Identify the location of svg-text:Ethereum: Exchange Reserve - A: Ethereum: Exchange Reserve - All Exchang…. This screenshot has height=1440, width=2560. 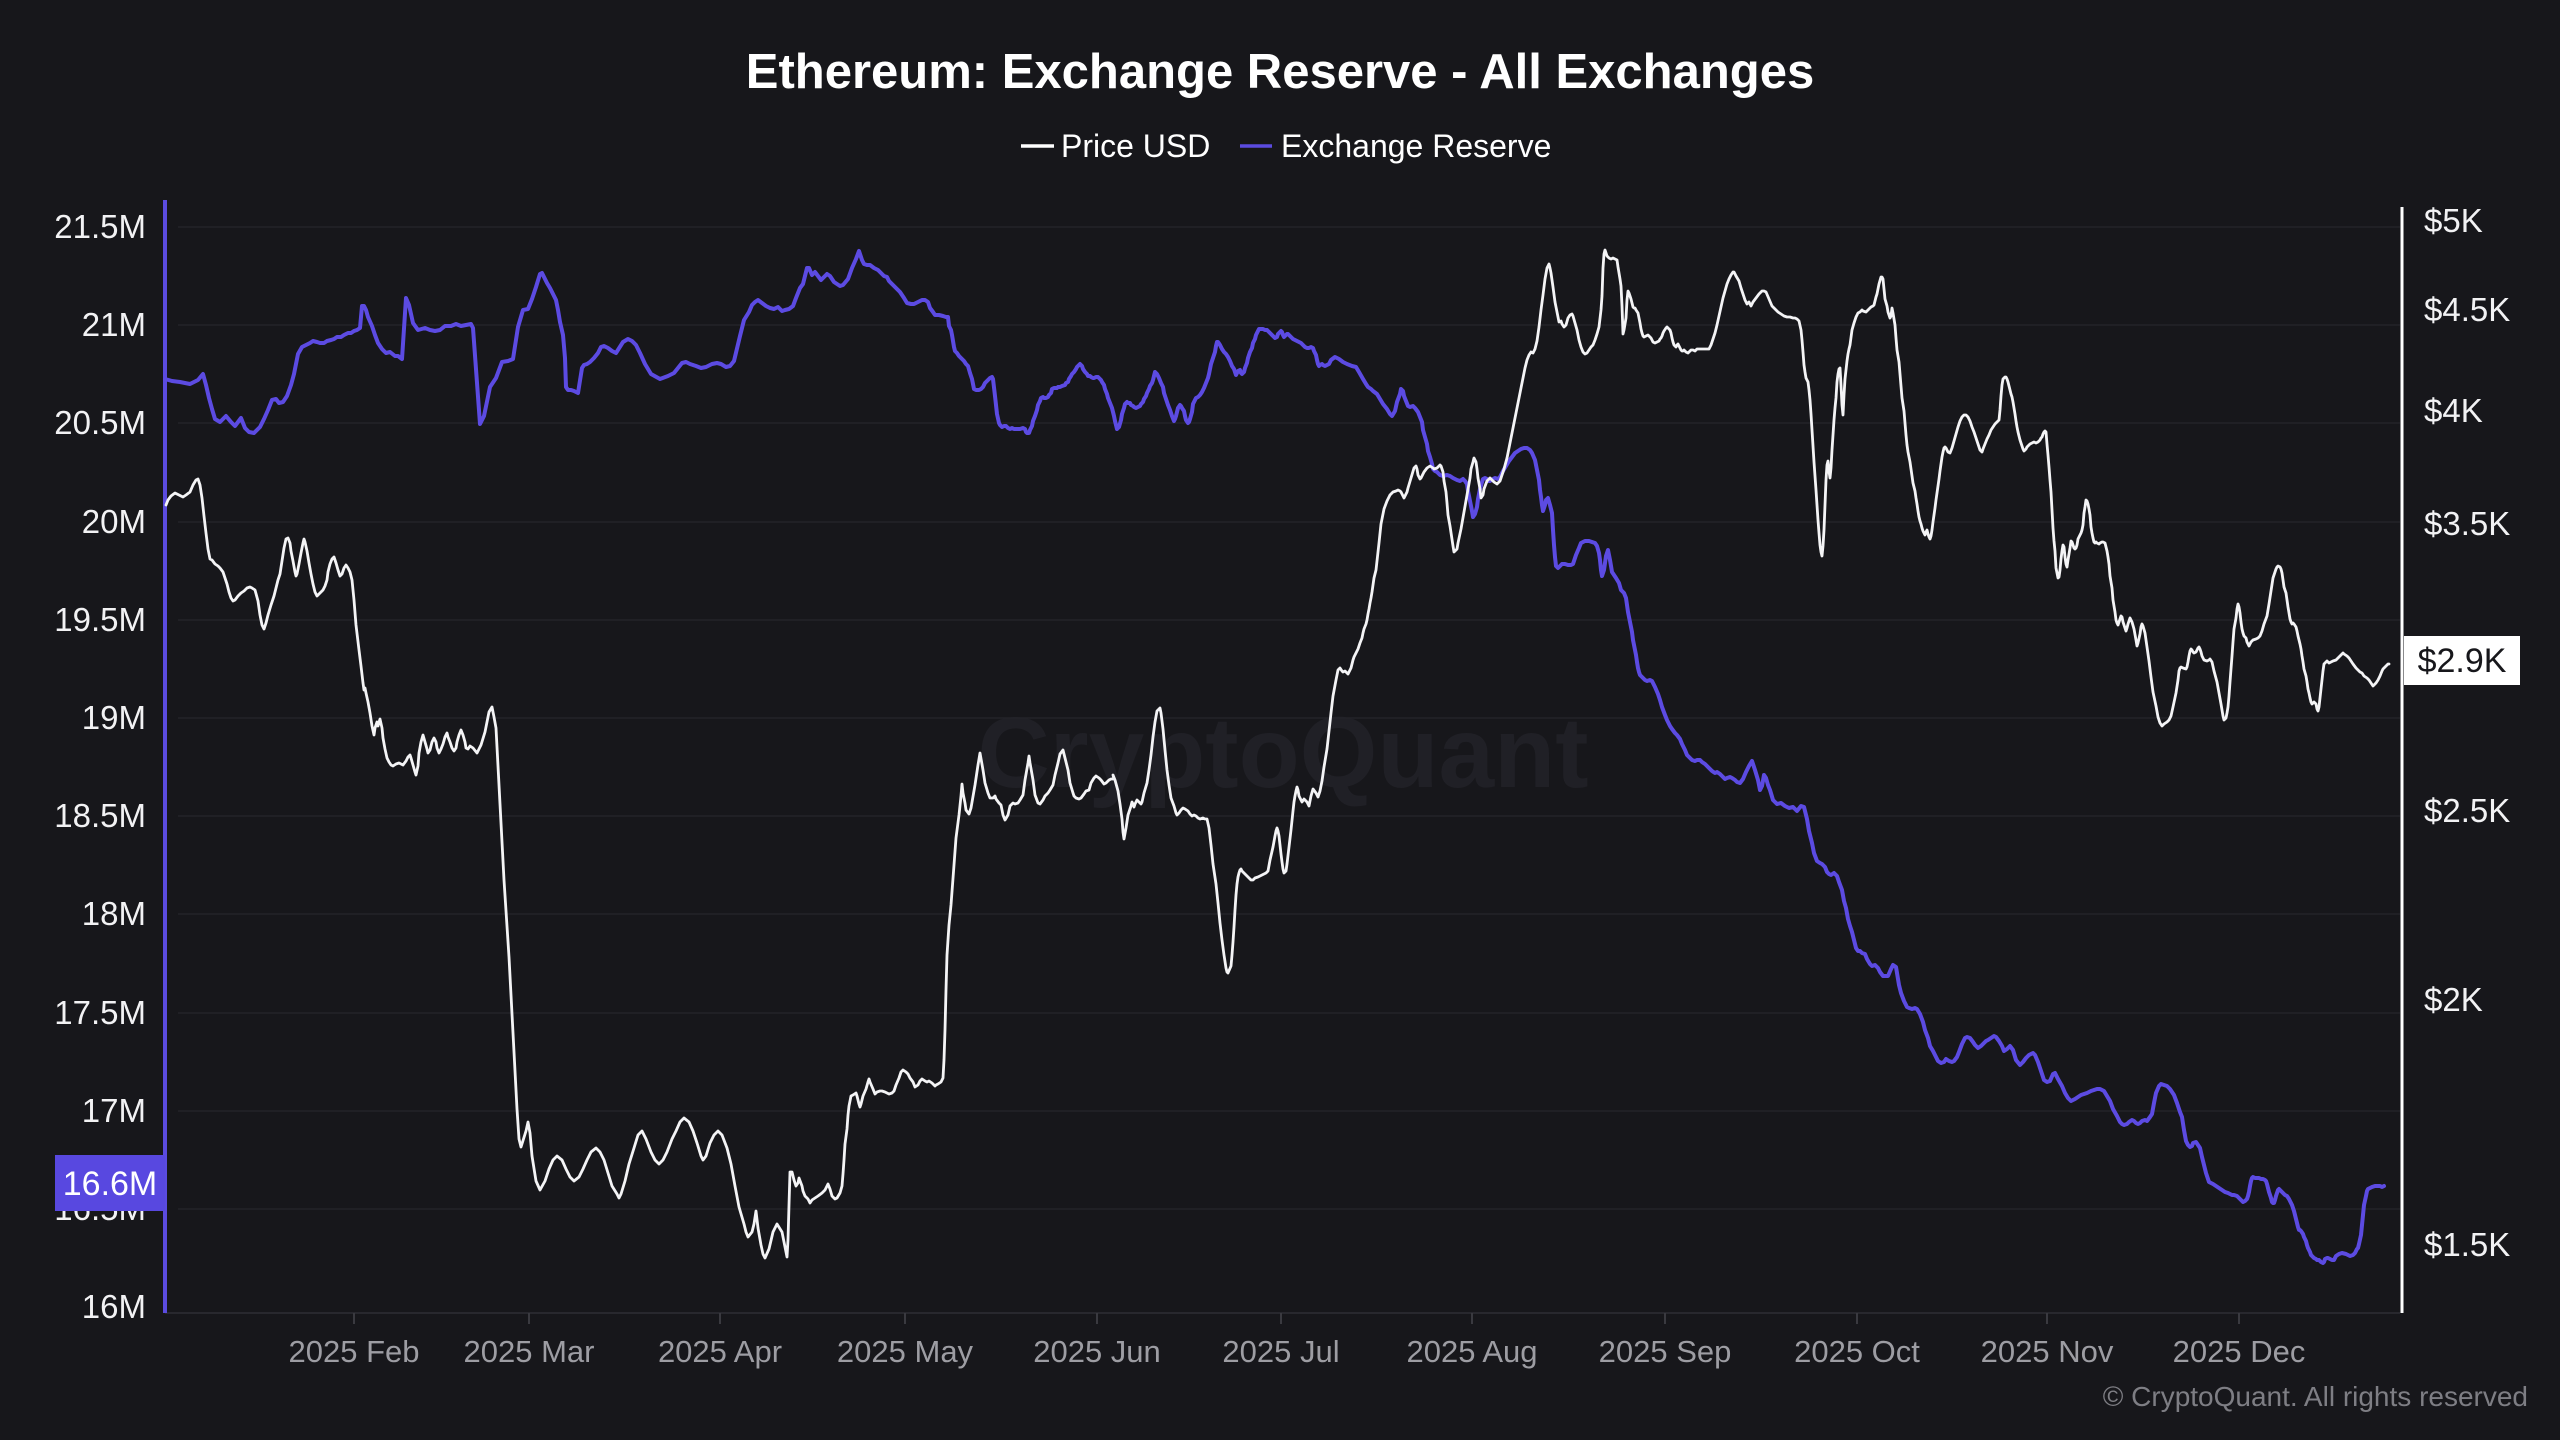
(1280, 72).